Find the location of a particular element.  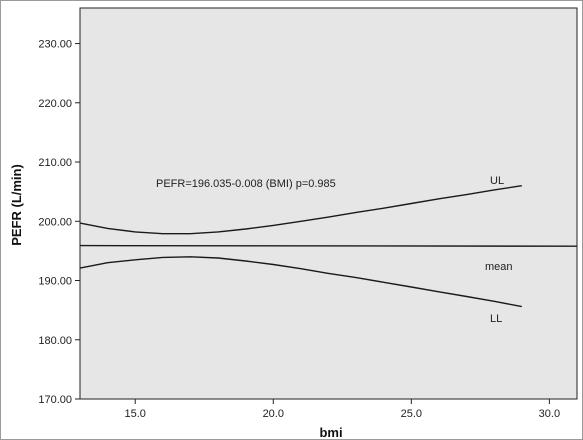

series-line-ll is located at coordinates (300, 282).